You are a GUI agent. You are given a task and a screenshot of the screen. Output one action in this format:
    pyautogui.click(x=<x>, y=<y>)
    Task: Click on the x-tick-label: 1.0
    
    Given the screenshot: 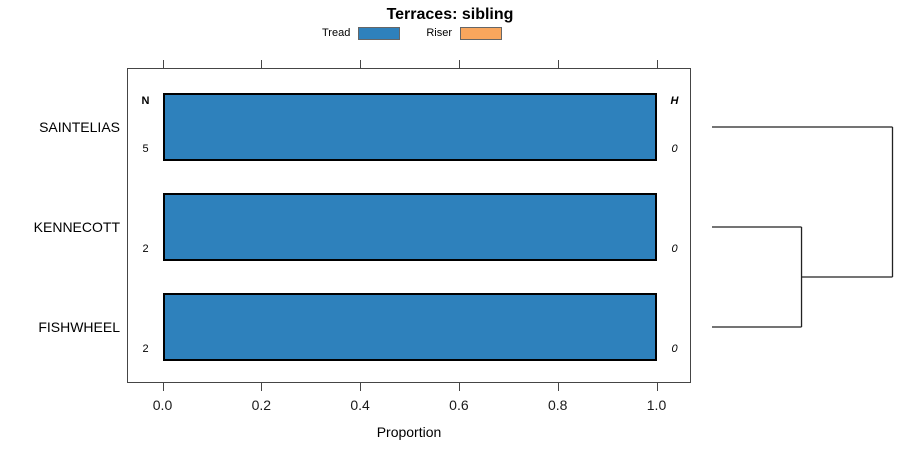 What is the action you would take?
    pyautogui.click(x=656, y=405)
    